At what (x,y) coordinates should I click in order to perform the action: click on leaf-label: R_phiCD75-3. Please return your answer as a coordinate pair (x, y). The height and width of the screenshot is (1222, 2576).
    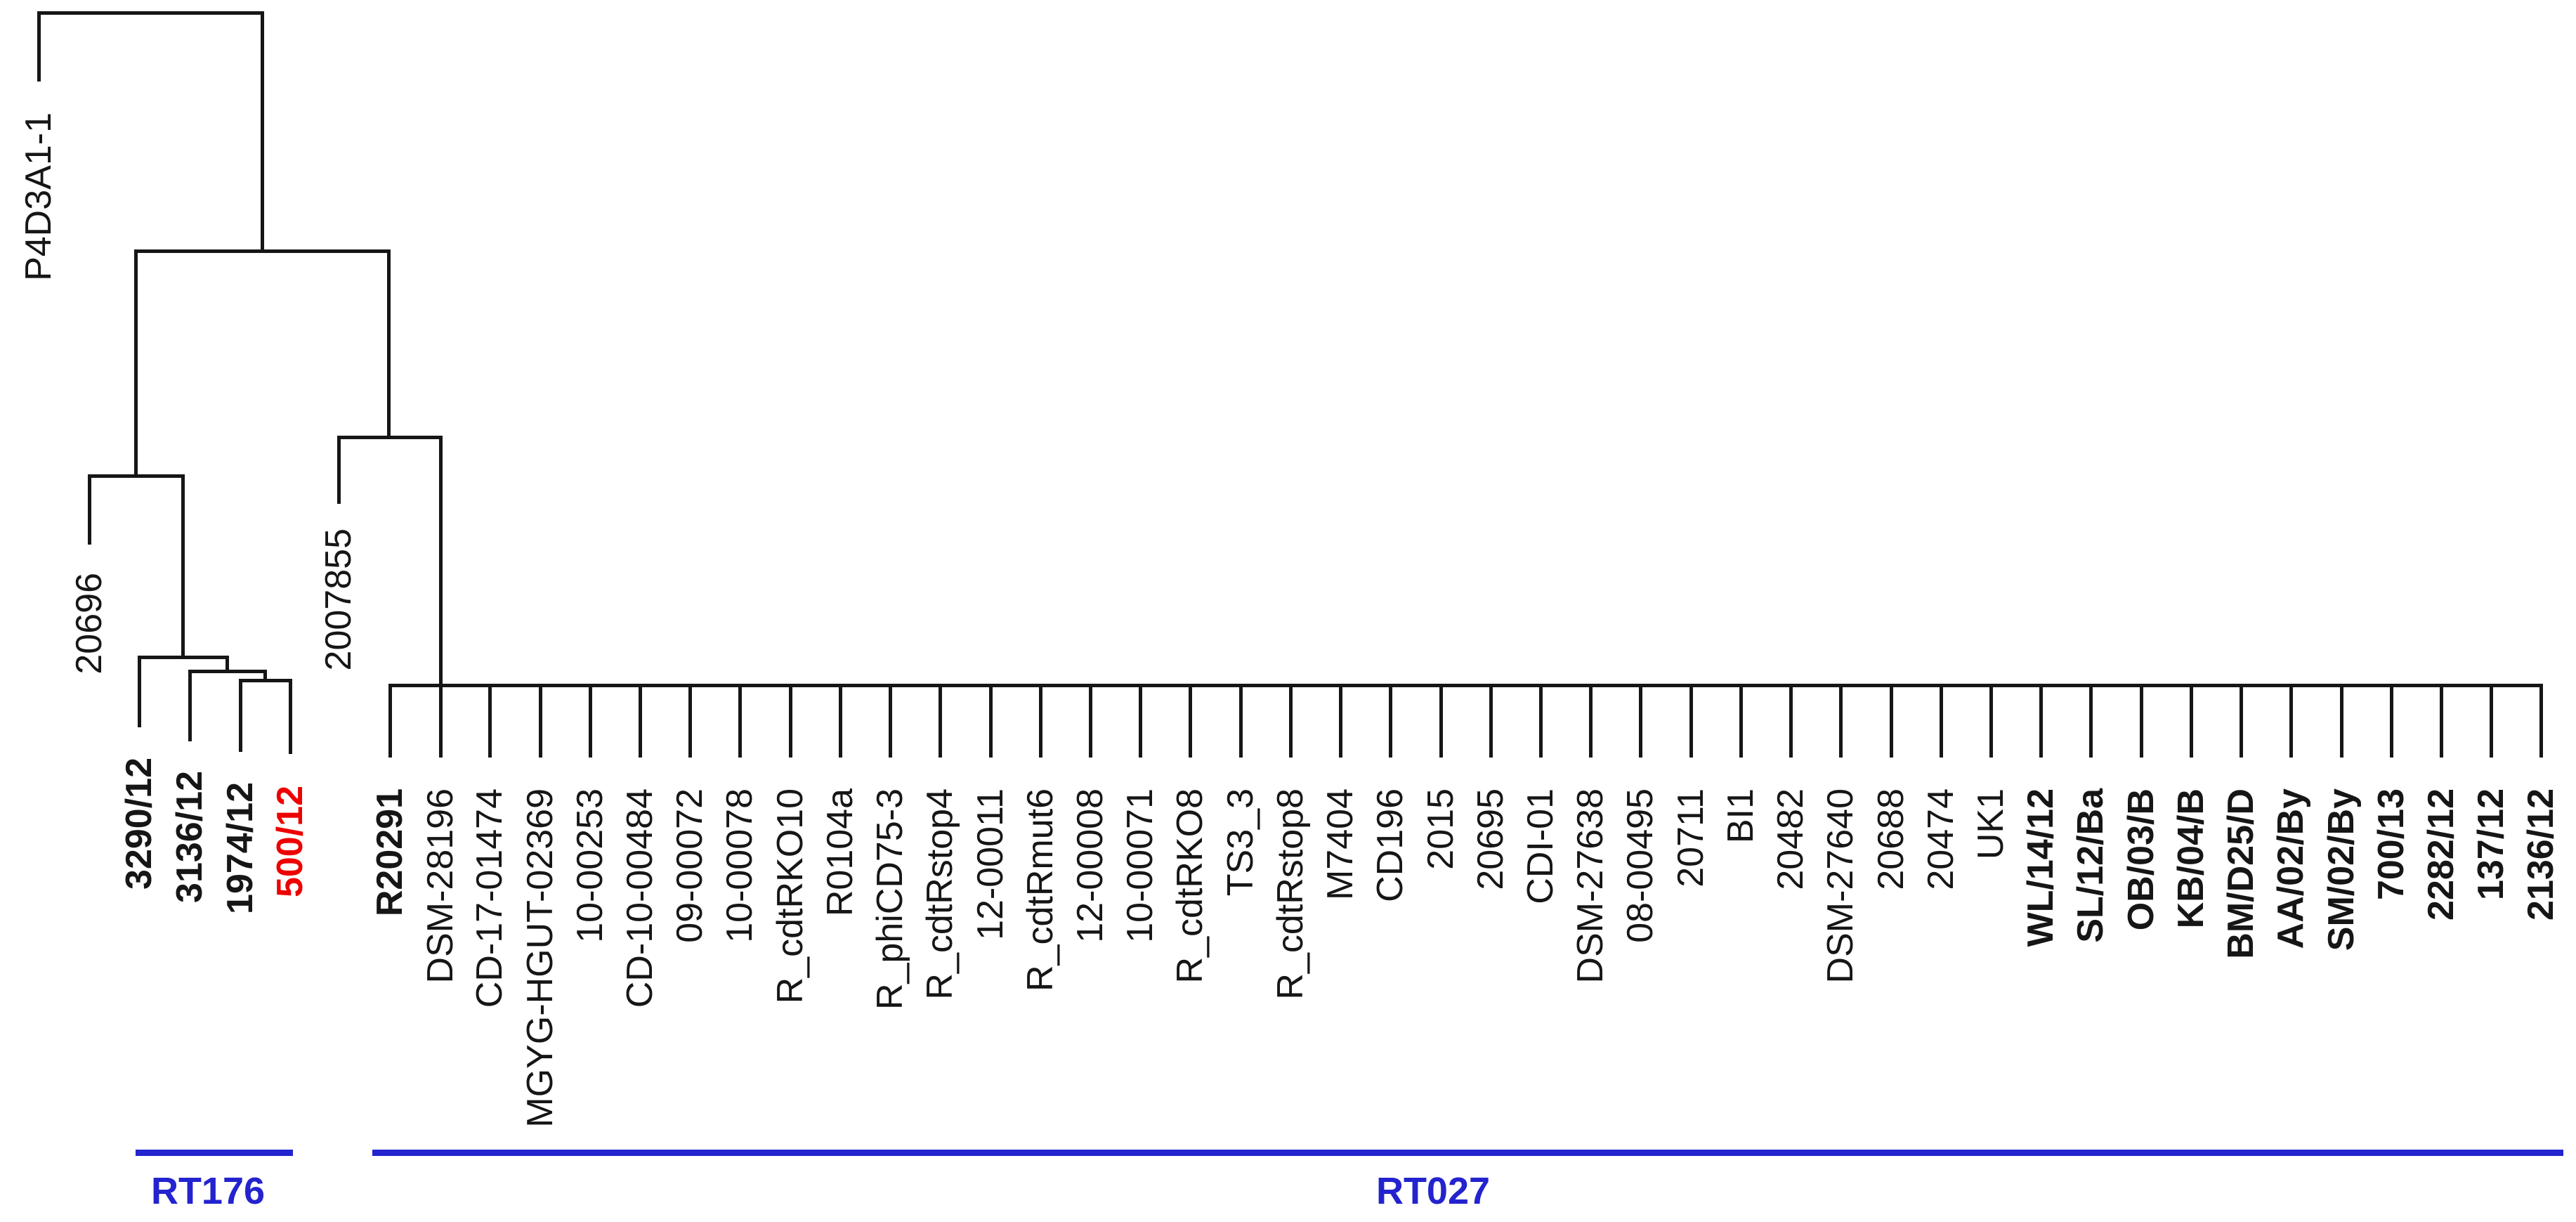
    Looking at the image, I should click on (890, 899).